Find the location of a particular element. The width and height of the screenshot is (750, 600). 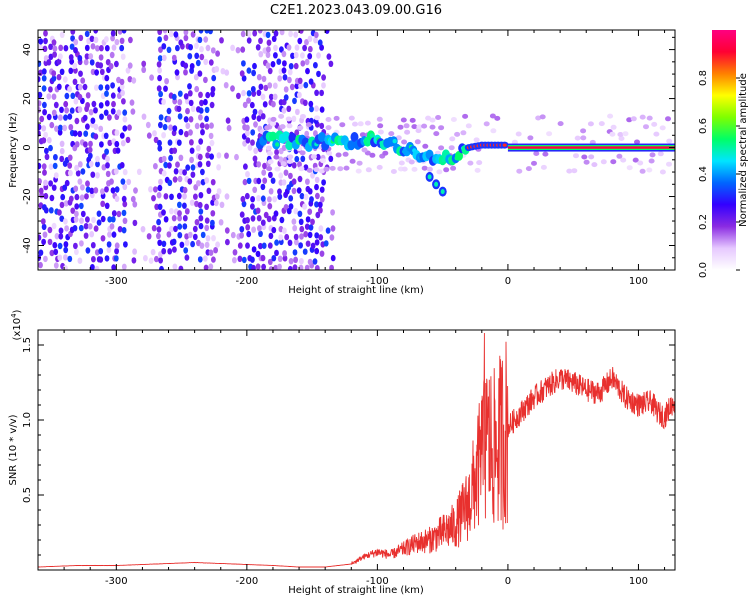

spectrogram-y-tick-label: -40 is located at coordinates (27, 245).